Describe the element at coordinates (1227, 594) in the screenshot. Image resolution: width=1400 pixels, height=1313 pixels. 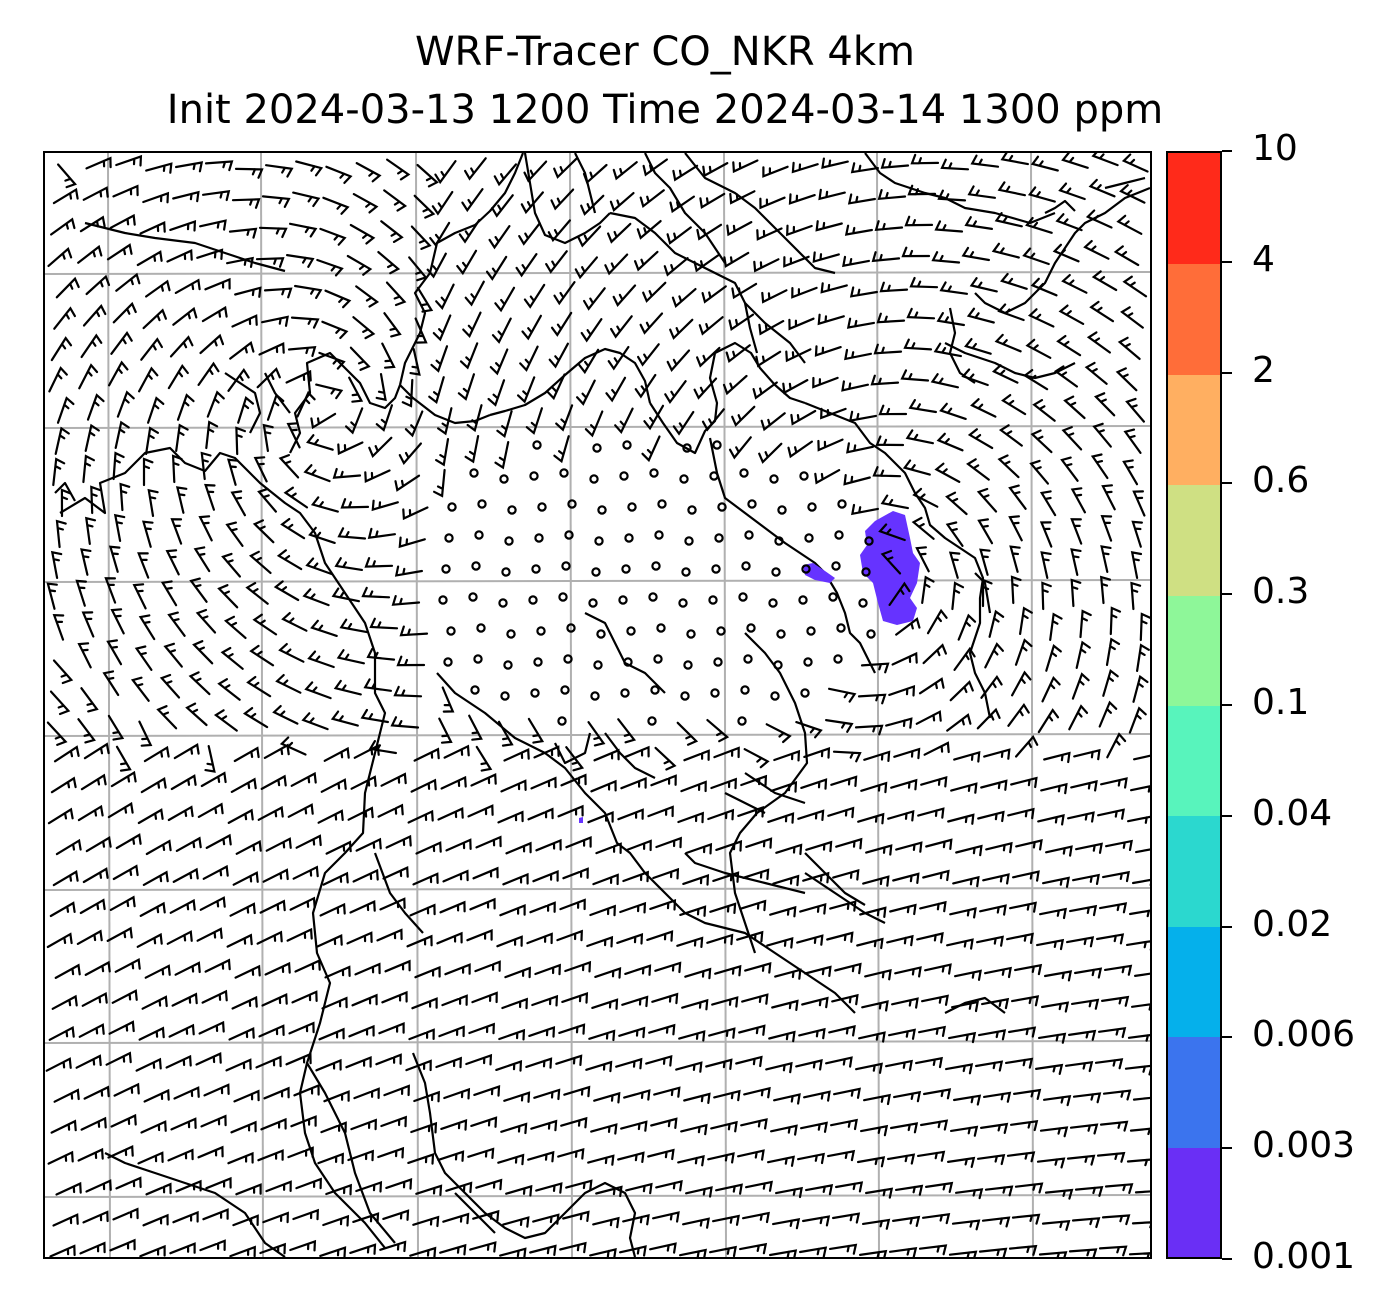
I see `colorbar-tick` at that location.